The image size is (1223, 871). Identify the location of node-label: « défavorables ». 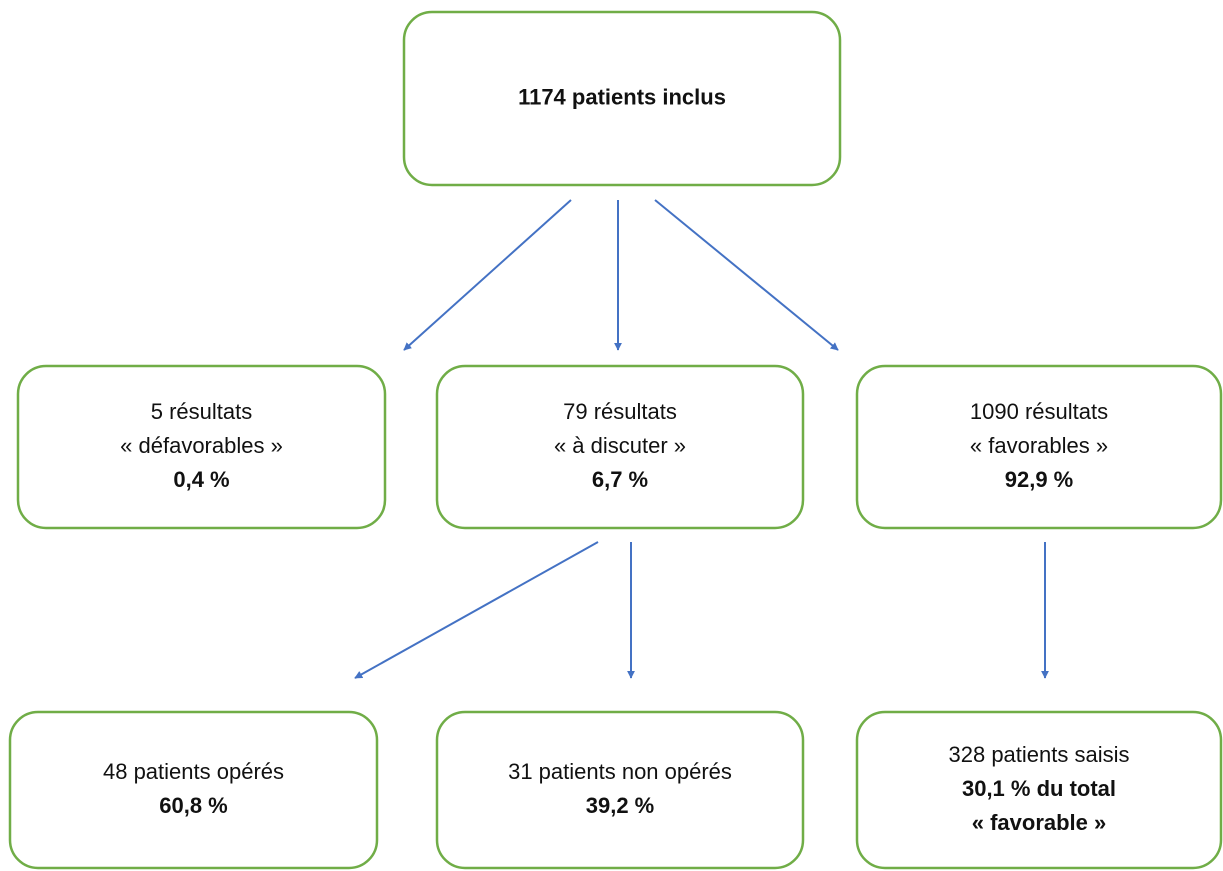
(201, 445).